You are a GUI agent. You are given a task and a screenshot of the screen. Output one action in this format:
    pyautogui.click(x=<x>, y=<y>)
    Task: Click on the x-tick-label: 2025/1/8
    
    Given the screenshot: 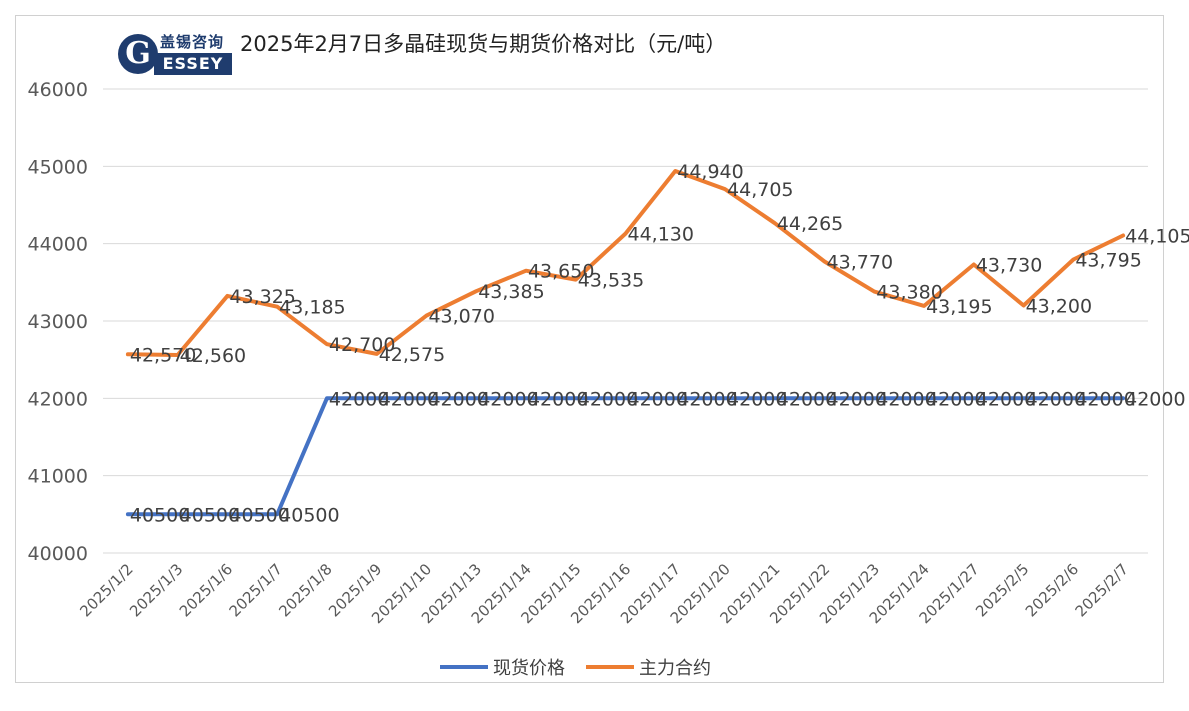 What is the action you would take?
    pyautogui.click(x=305, y=590)
    